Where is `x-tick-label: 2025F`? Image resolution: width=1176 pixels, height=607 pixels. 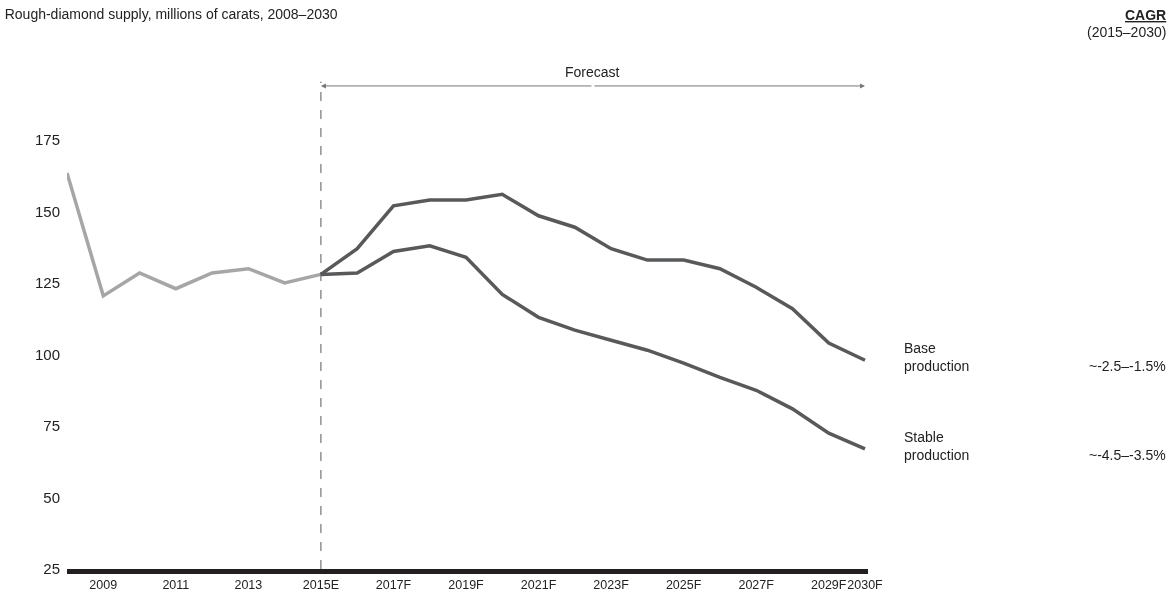 x-tick-label: 2025F is located at coordinates (683, 585).